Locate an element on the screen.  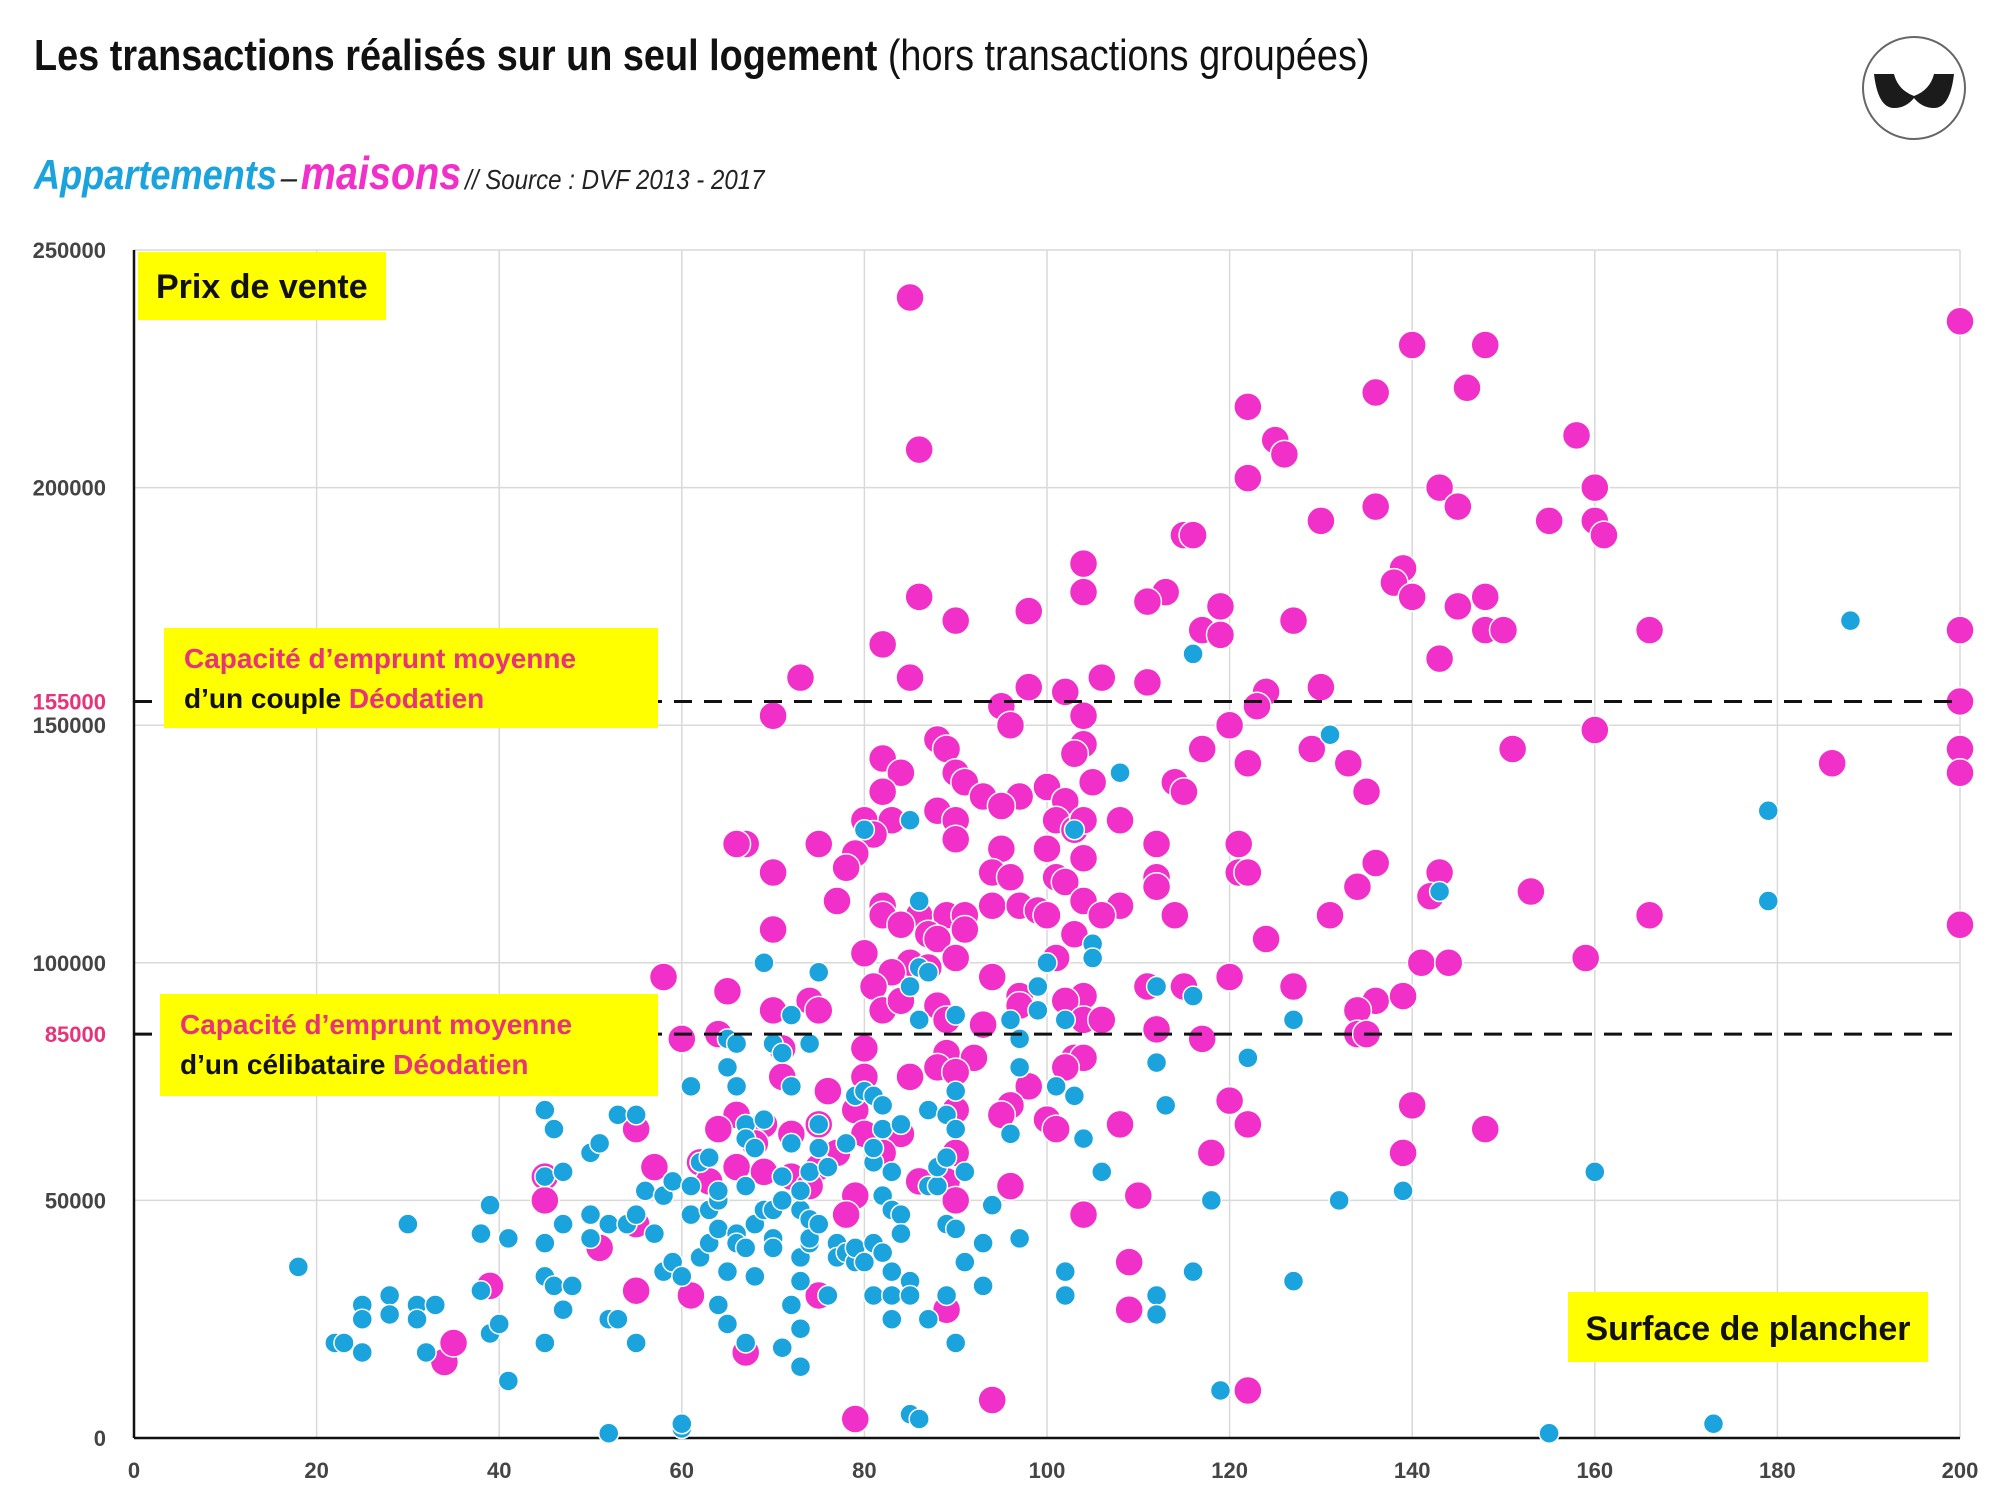
brand-logo-glyph-icon is located at coordinates (1914, 91).